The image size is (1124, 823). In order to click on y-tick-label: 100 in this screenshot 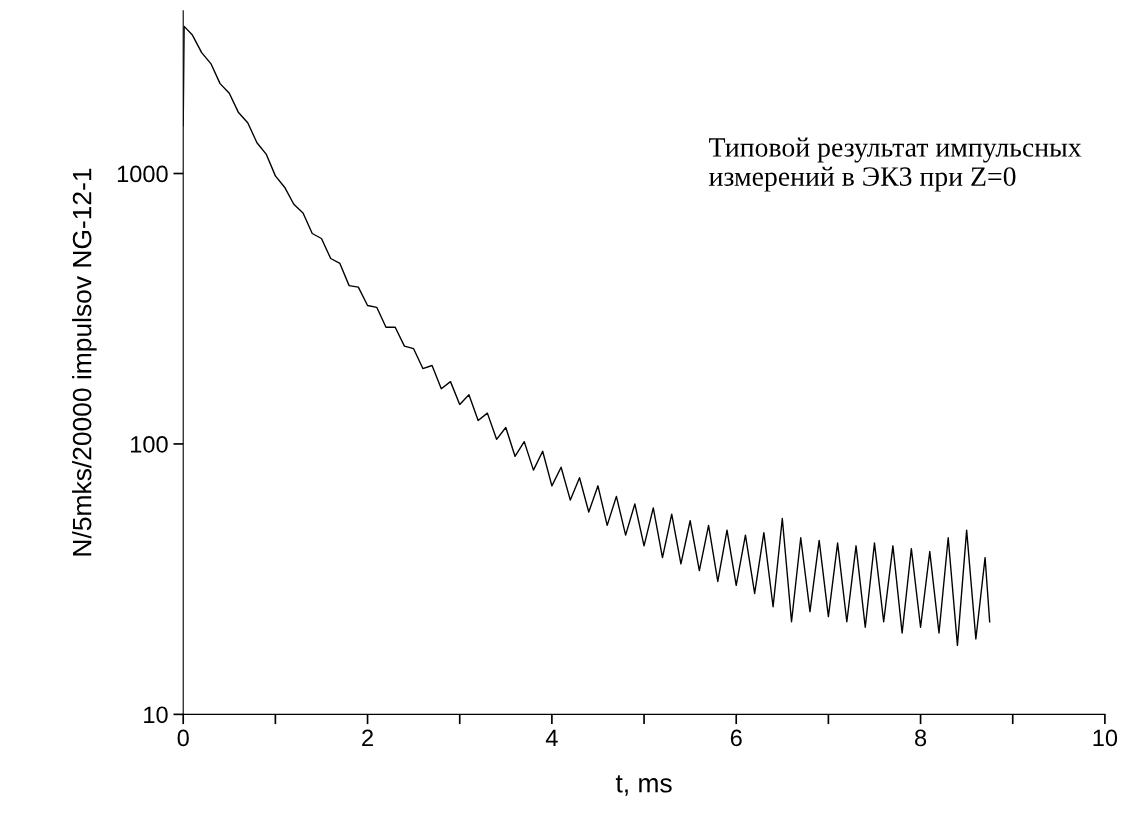, I will do `click(149, 444)`.